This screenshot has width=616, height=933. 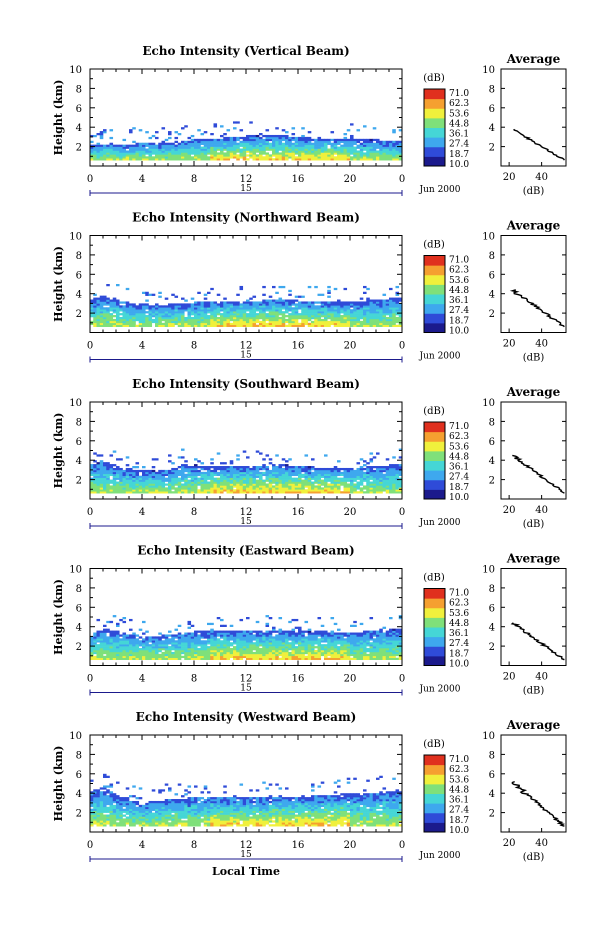 I want to click on x-tick-label: 8, so click(x=194, y=179).